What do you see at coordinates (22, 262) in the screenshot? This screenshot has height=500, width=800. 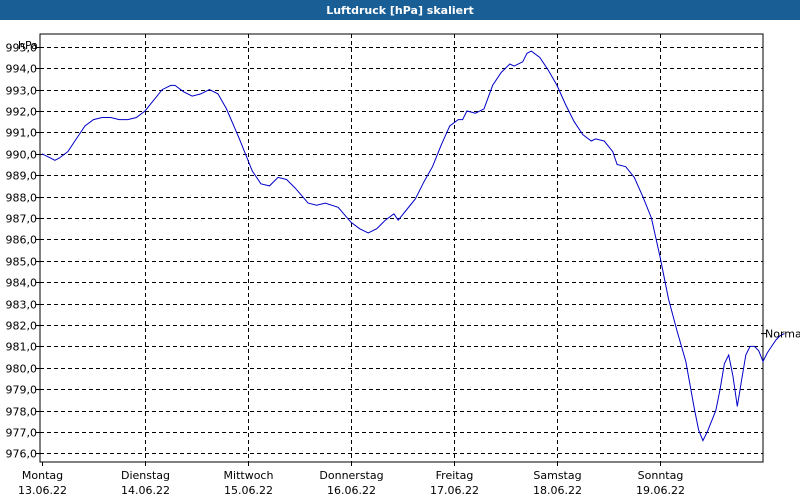 I see `y-tick-label: 985,0` at bounding box center [22, 262].